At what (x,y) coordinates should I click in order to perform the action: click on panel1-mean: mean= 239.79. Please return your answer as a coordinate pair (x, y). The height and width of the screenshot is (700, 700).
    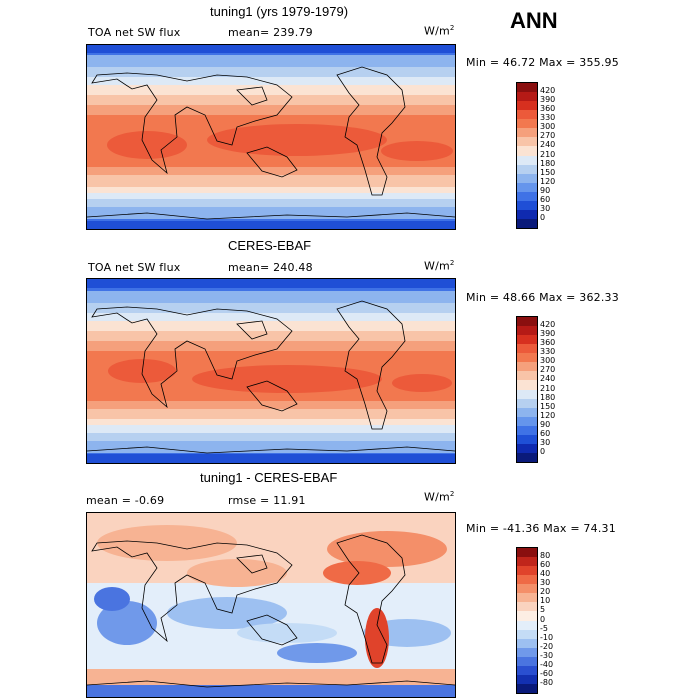
    Looking at the image, I should click on (270, 32).